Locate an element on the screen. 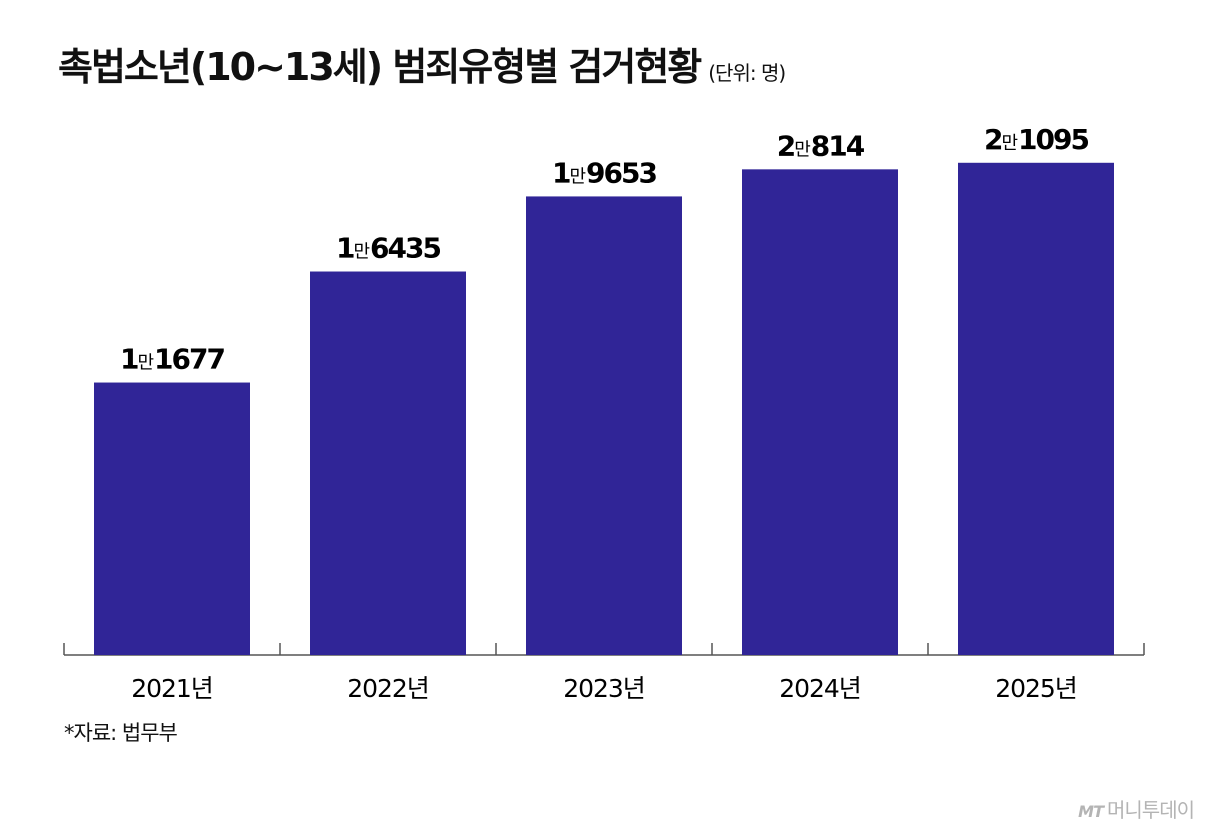 This screenshot has width=1206, height=831. data-label: 2만814 is located at coordinates (821, 145).